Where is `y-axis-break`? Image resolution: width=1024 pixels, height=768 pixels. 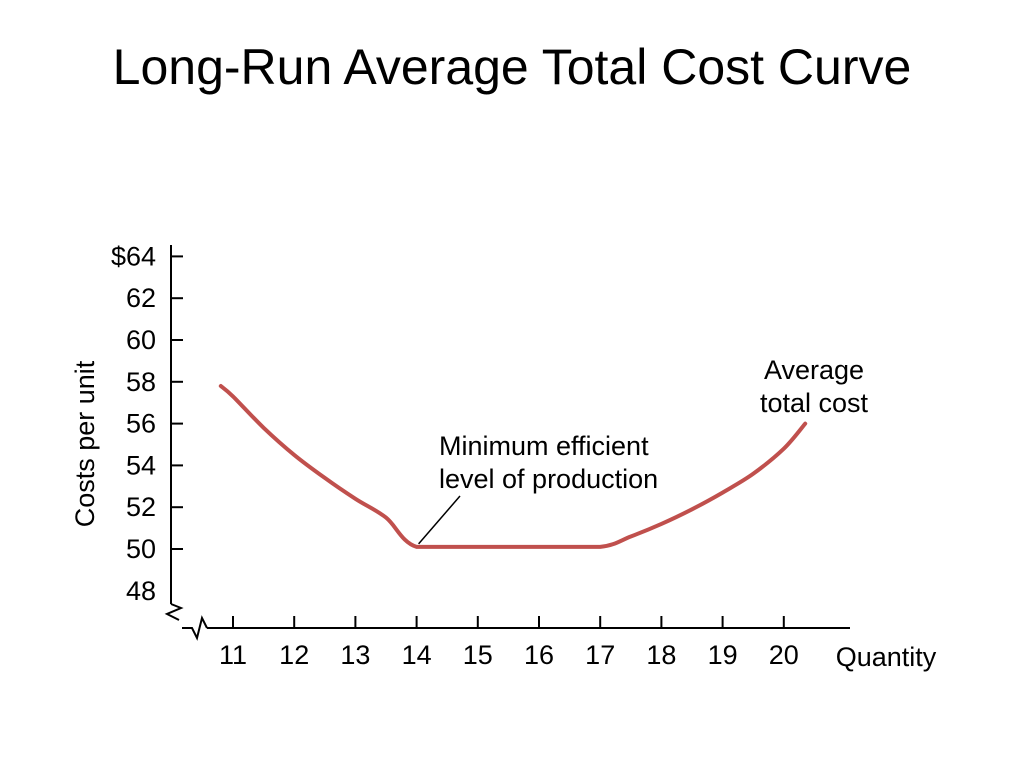
y-axis-break is located at coordinates (174, 612).